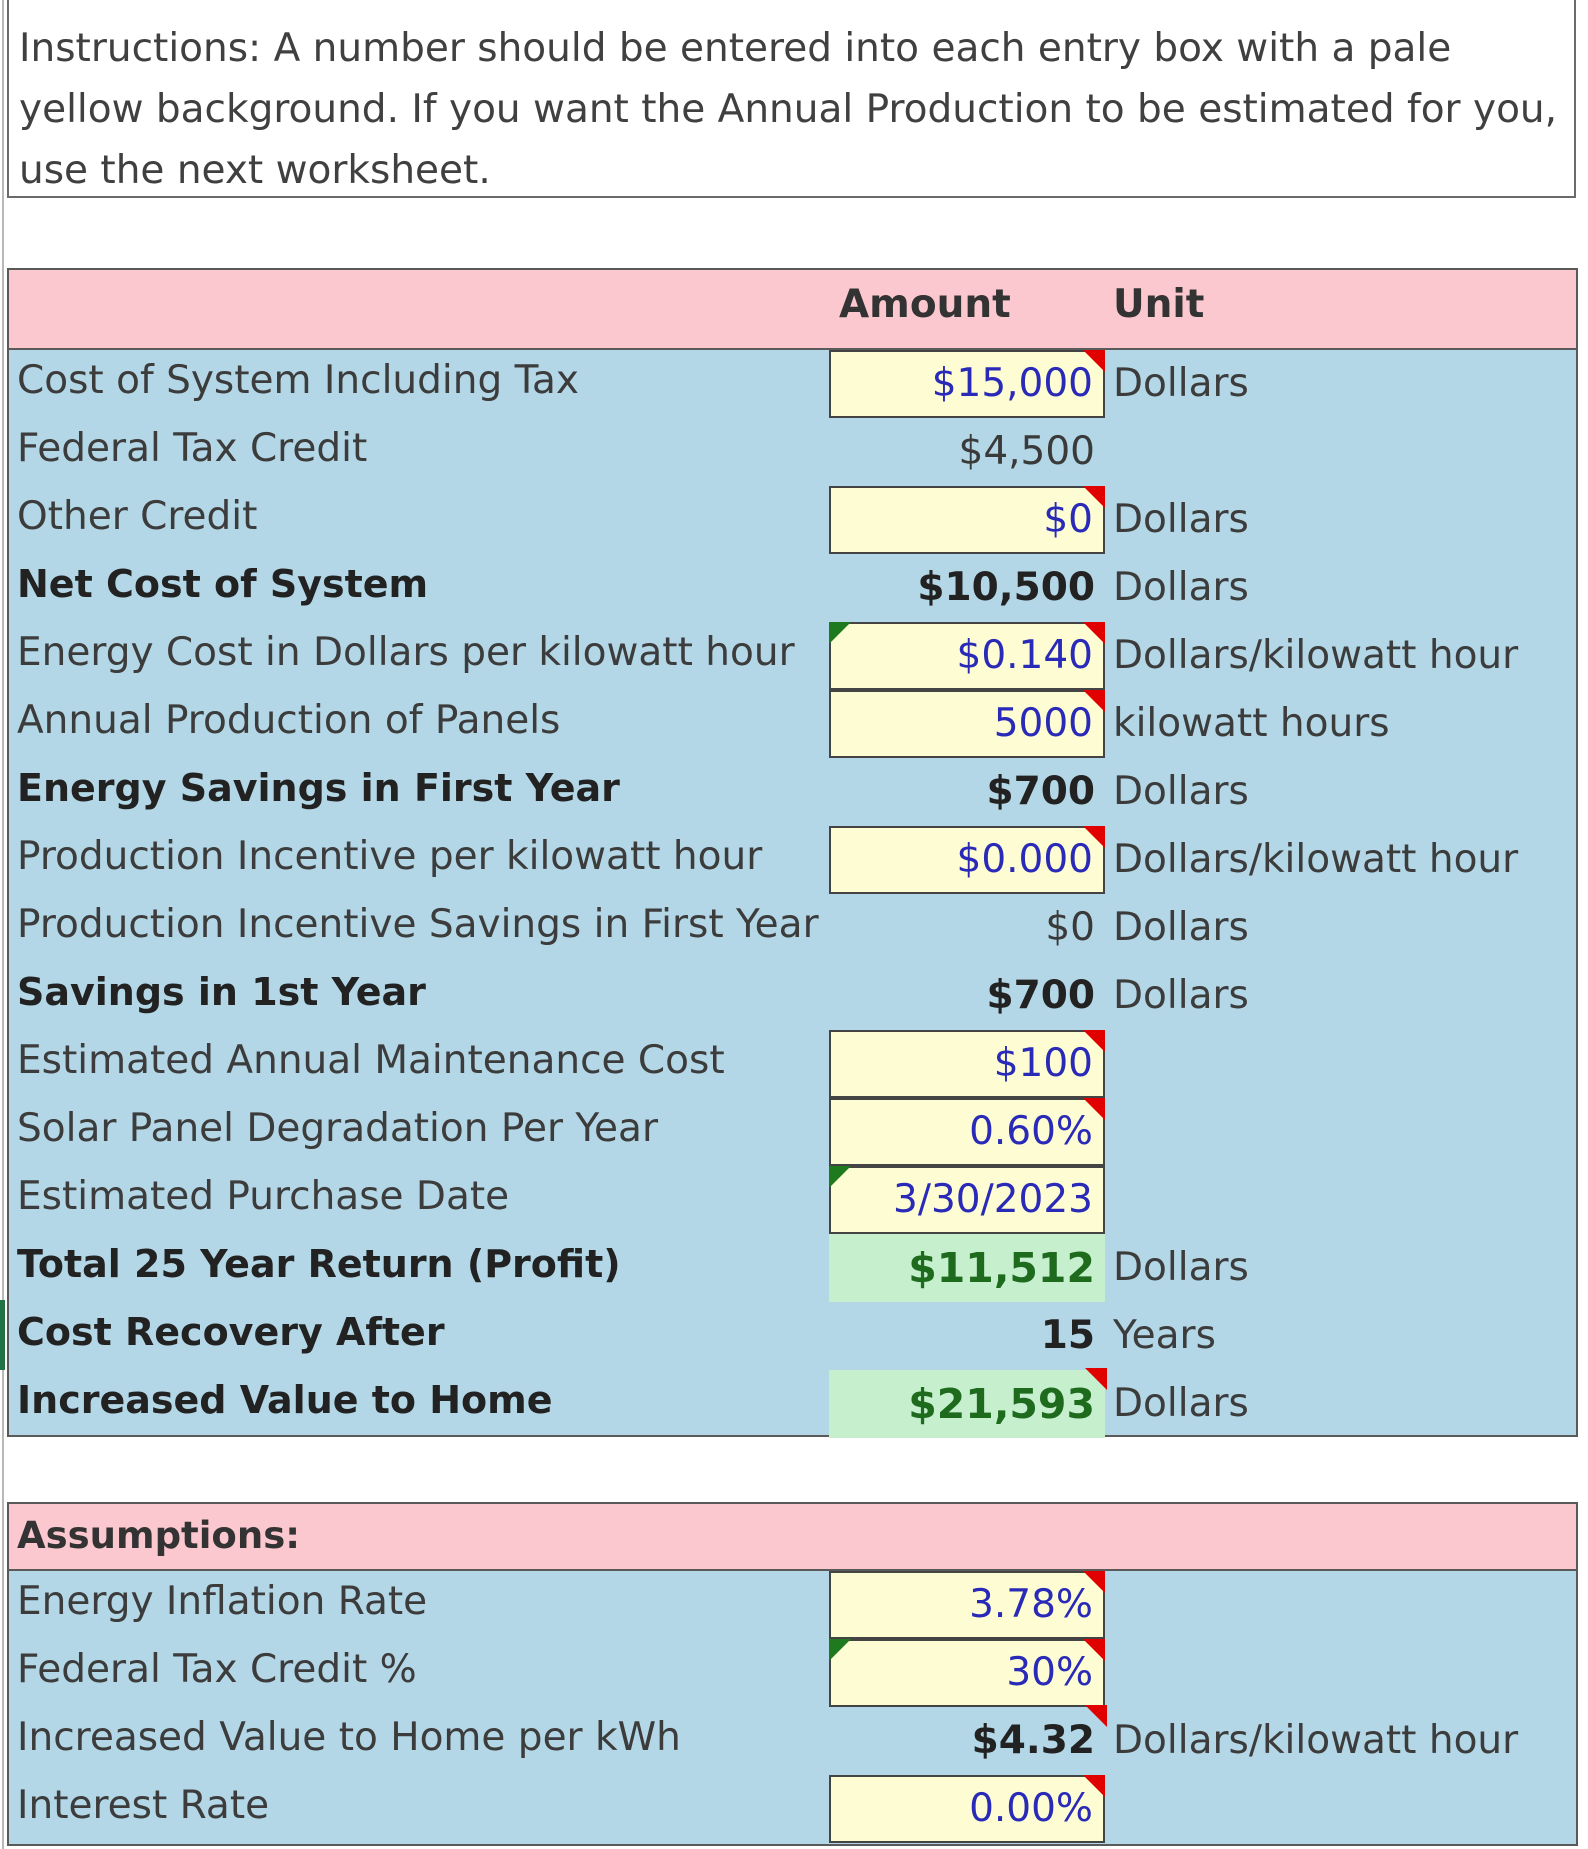  Describe the element at coordinates (792, 1336) in the screenshot. I see `row-cost-recovery: Cost Recovery After 15 Years` at that location.